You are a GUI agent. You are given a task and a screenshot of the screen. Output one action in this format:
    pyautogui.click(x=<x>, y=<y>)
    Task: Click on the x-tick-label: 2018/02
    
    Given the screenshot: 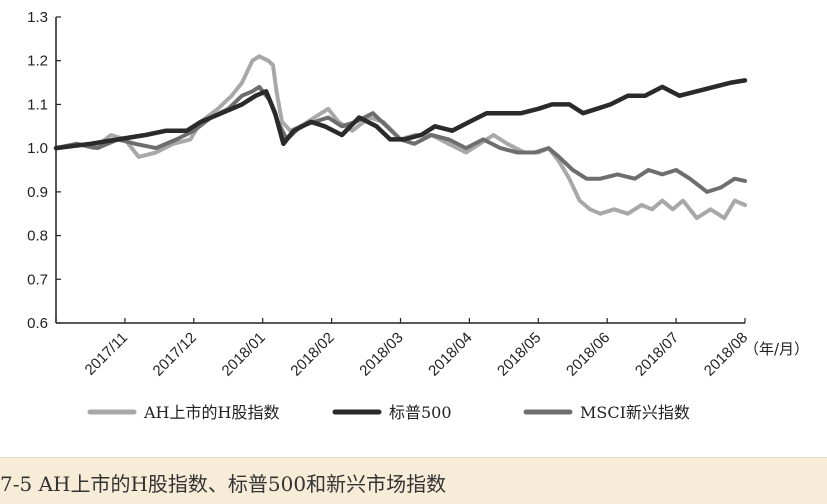 What is the action you would take?
    pyautogui.click(x=312, y=354)
    